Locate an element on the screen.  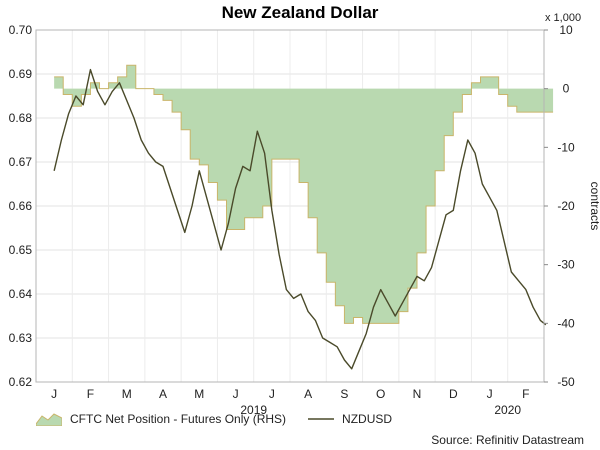
source-note: Source: Refinitiv Datastream is located at coordinates (507, 440).